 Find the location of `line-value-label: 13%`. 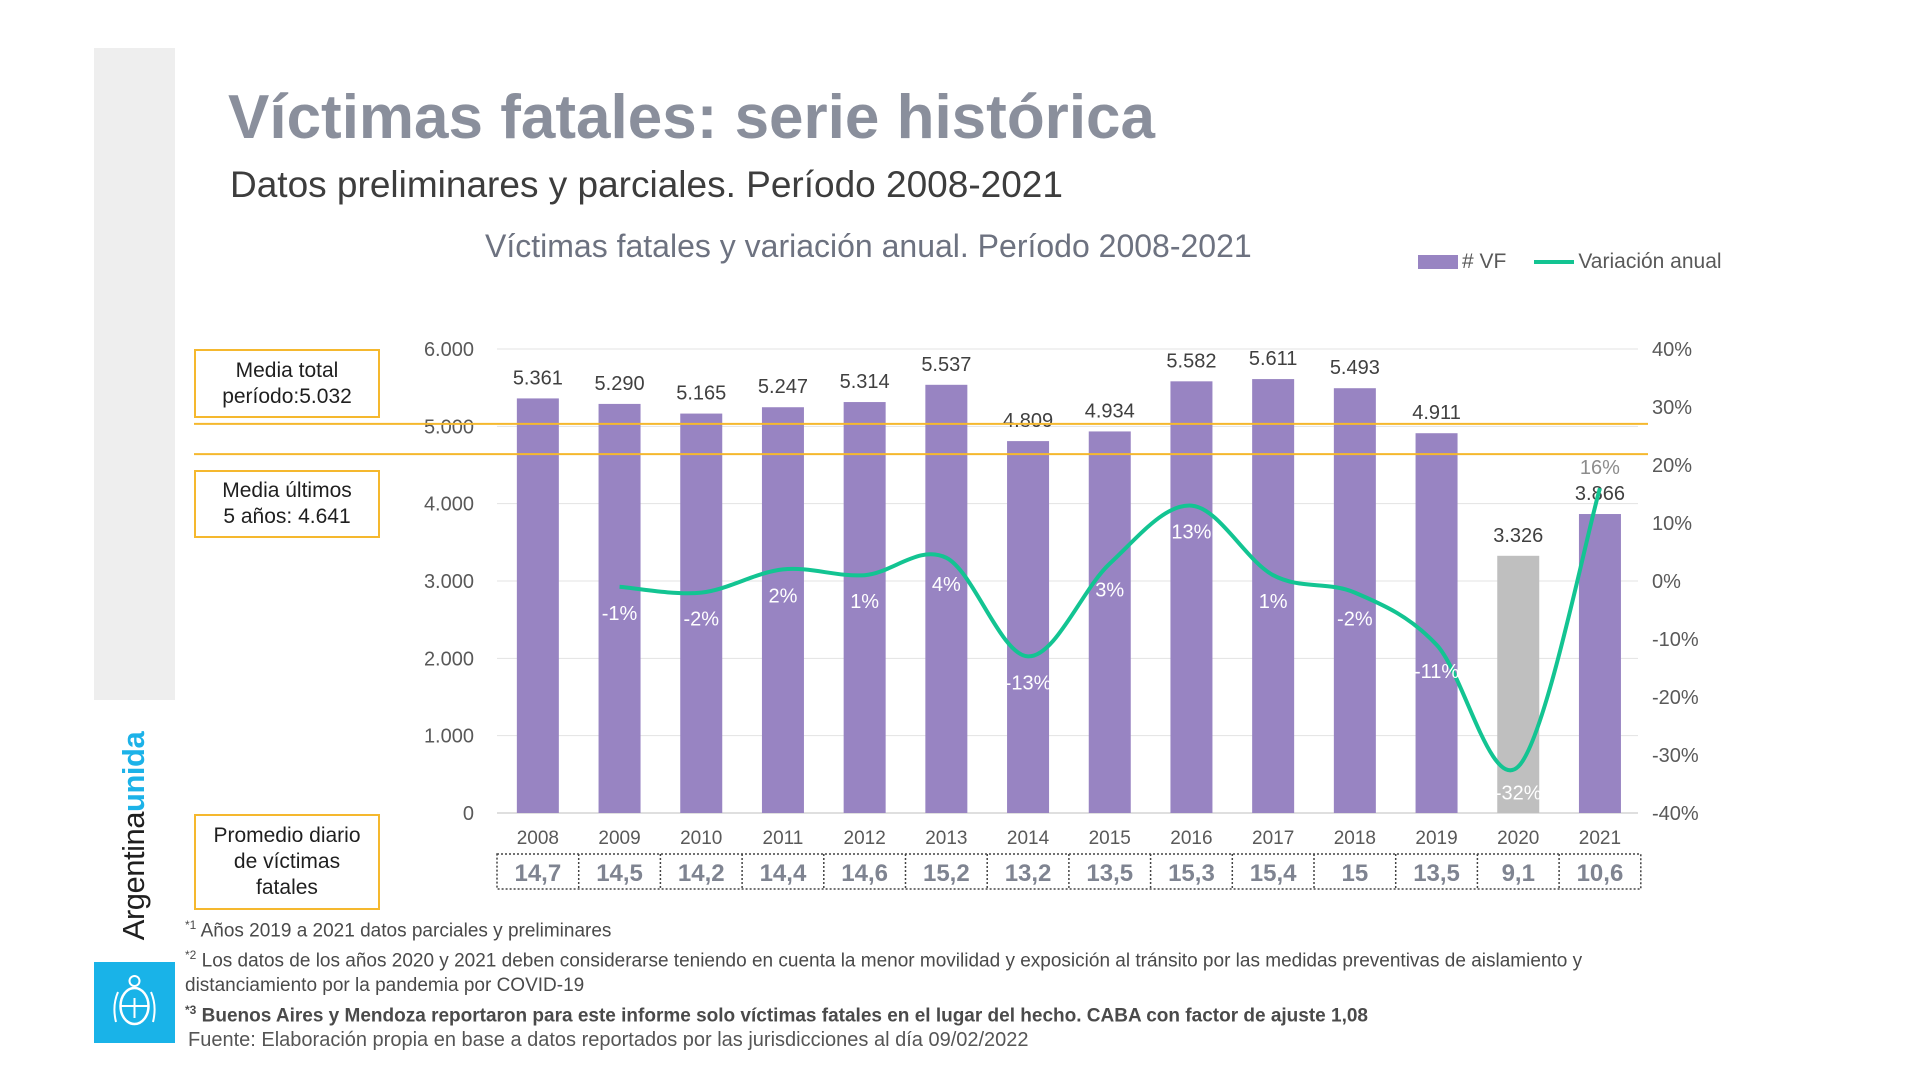

line-value-label: 13% is located at coordinates (1191, 533).